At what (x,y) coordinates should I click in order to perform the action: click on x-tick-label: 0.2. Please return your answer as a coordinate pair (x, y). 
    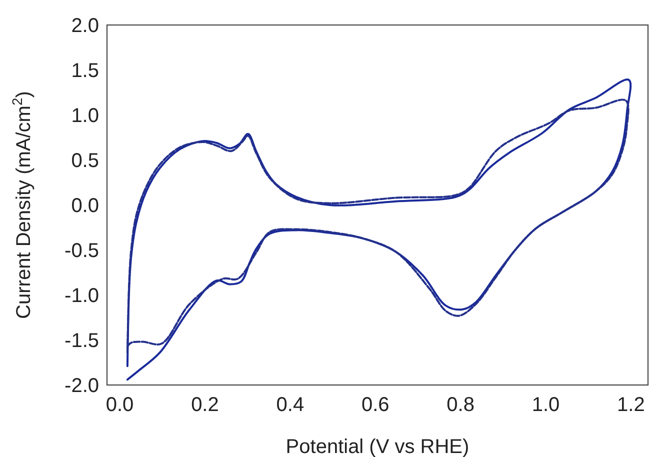
    Looking at the image, I should click on (205, 405).